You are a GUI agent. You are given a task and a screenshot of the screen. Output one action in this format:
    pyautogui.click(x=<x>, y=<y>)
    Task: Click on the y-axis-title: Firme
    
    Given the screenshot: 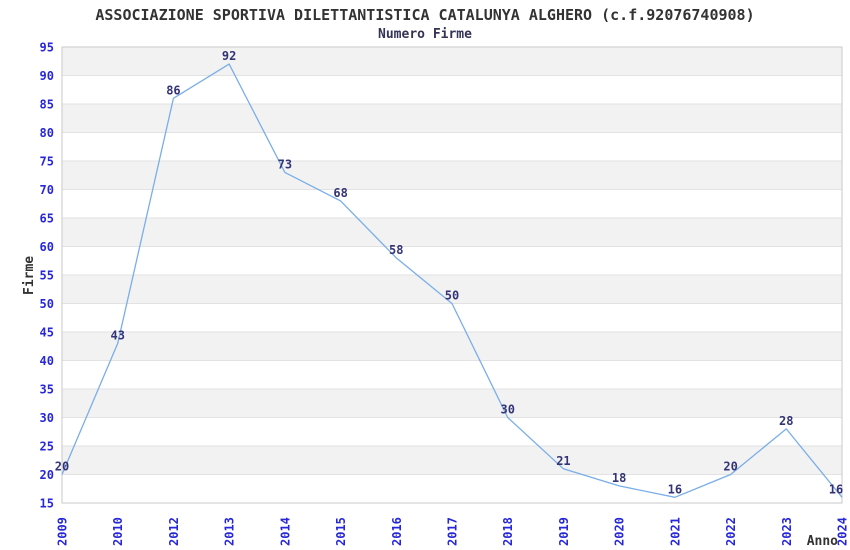 What is the action you would take?
    pyautogui.click(x=29, y=275)
    